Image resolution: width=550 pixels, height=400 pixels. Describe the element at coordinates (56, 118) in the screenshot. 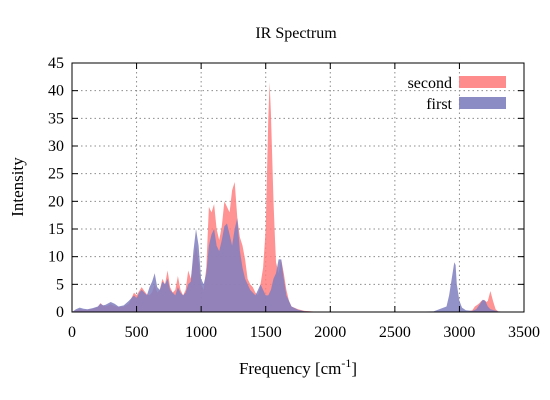

I see `y-tick-label: 35` at that location.